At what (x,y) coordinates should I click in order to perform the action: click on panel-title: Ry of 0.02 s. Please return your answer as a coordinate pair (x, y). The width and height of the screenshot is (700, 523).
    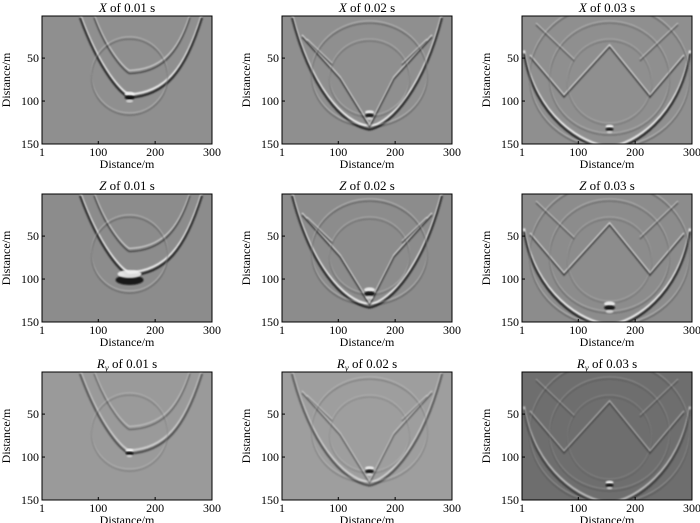
    Looking at the image, I should click on (366, 364).